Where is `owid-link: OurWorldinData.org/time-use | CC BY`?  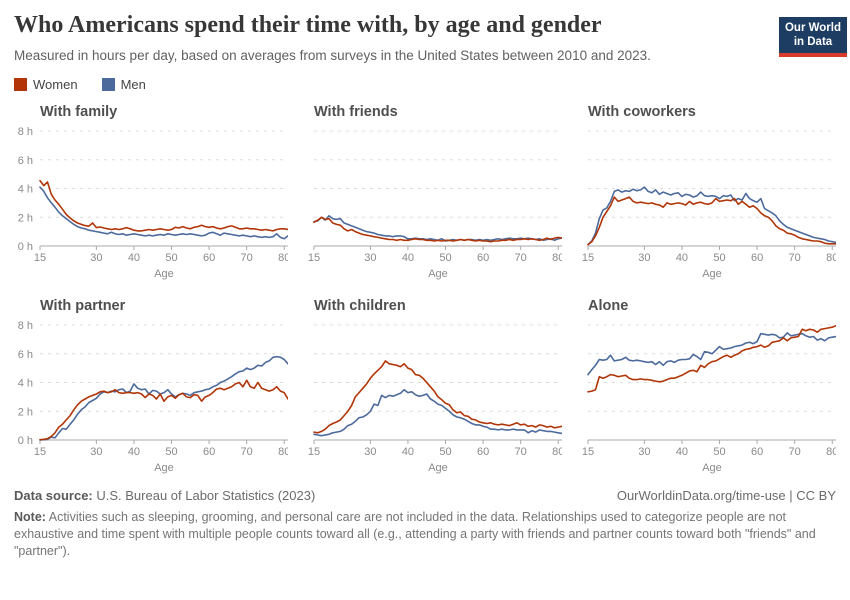 owid-link: OurWorldinData.org/time-use | CC BY is located at coordinates (726, 495).